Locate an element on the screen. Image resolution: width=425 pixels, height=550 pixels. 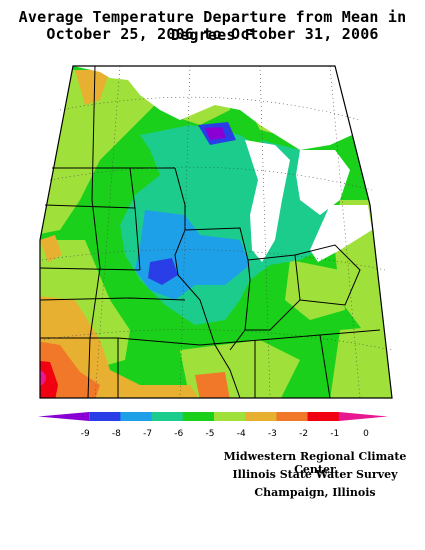
map-date-range: October 25, 2006 to October 31, 2006 is located at coordinates (212, 34).